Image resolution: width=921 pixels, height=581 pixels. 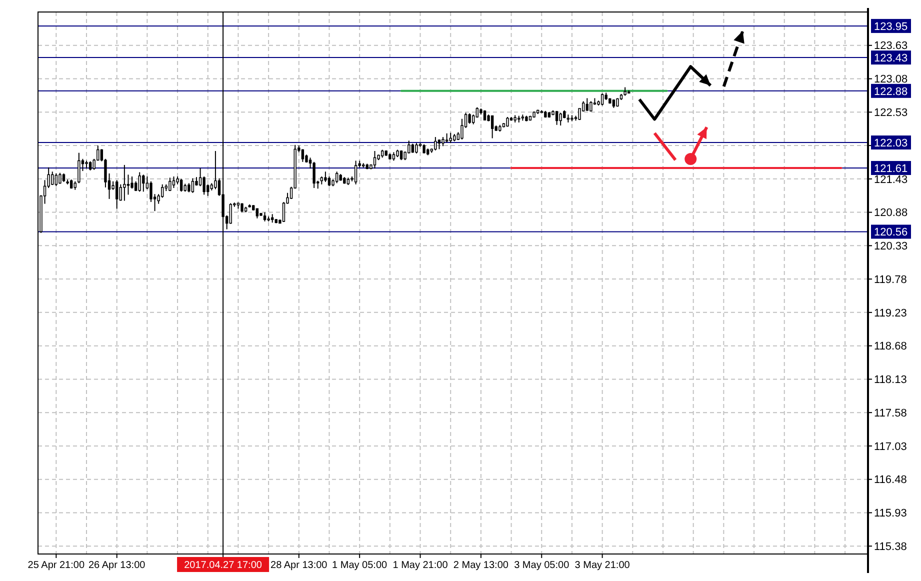 What do you see at coordinates (891, 246) in the screenshot?
I see `y-tick-label: 120.33` at bounding box center [891, 246].